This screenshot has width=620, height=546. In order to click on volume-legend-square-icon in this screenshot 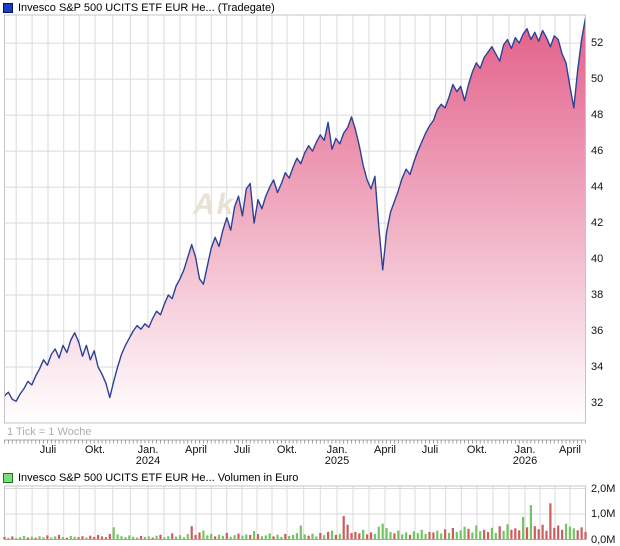, I will do `click(8, 477)`.